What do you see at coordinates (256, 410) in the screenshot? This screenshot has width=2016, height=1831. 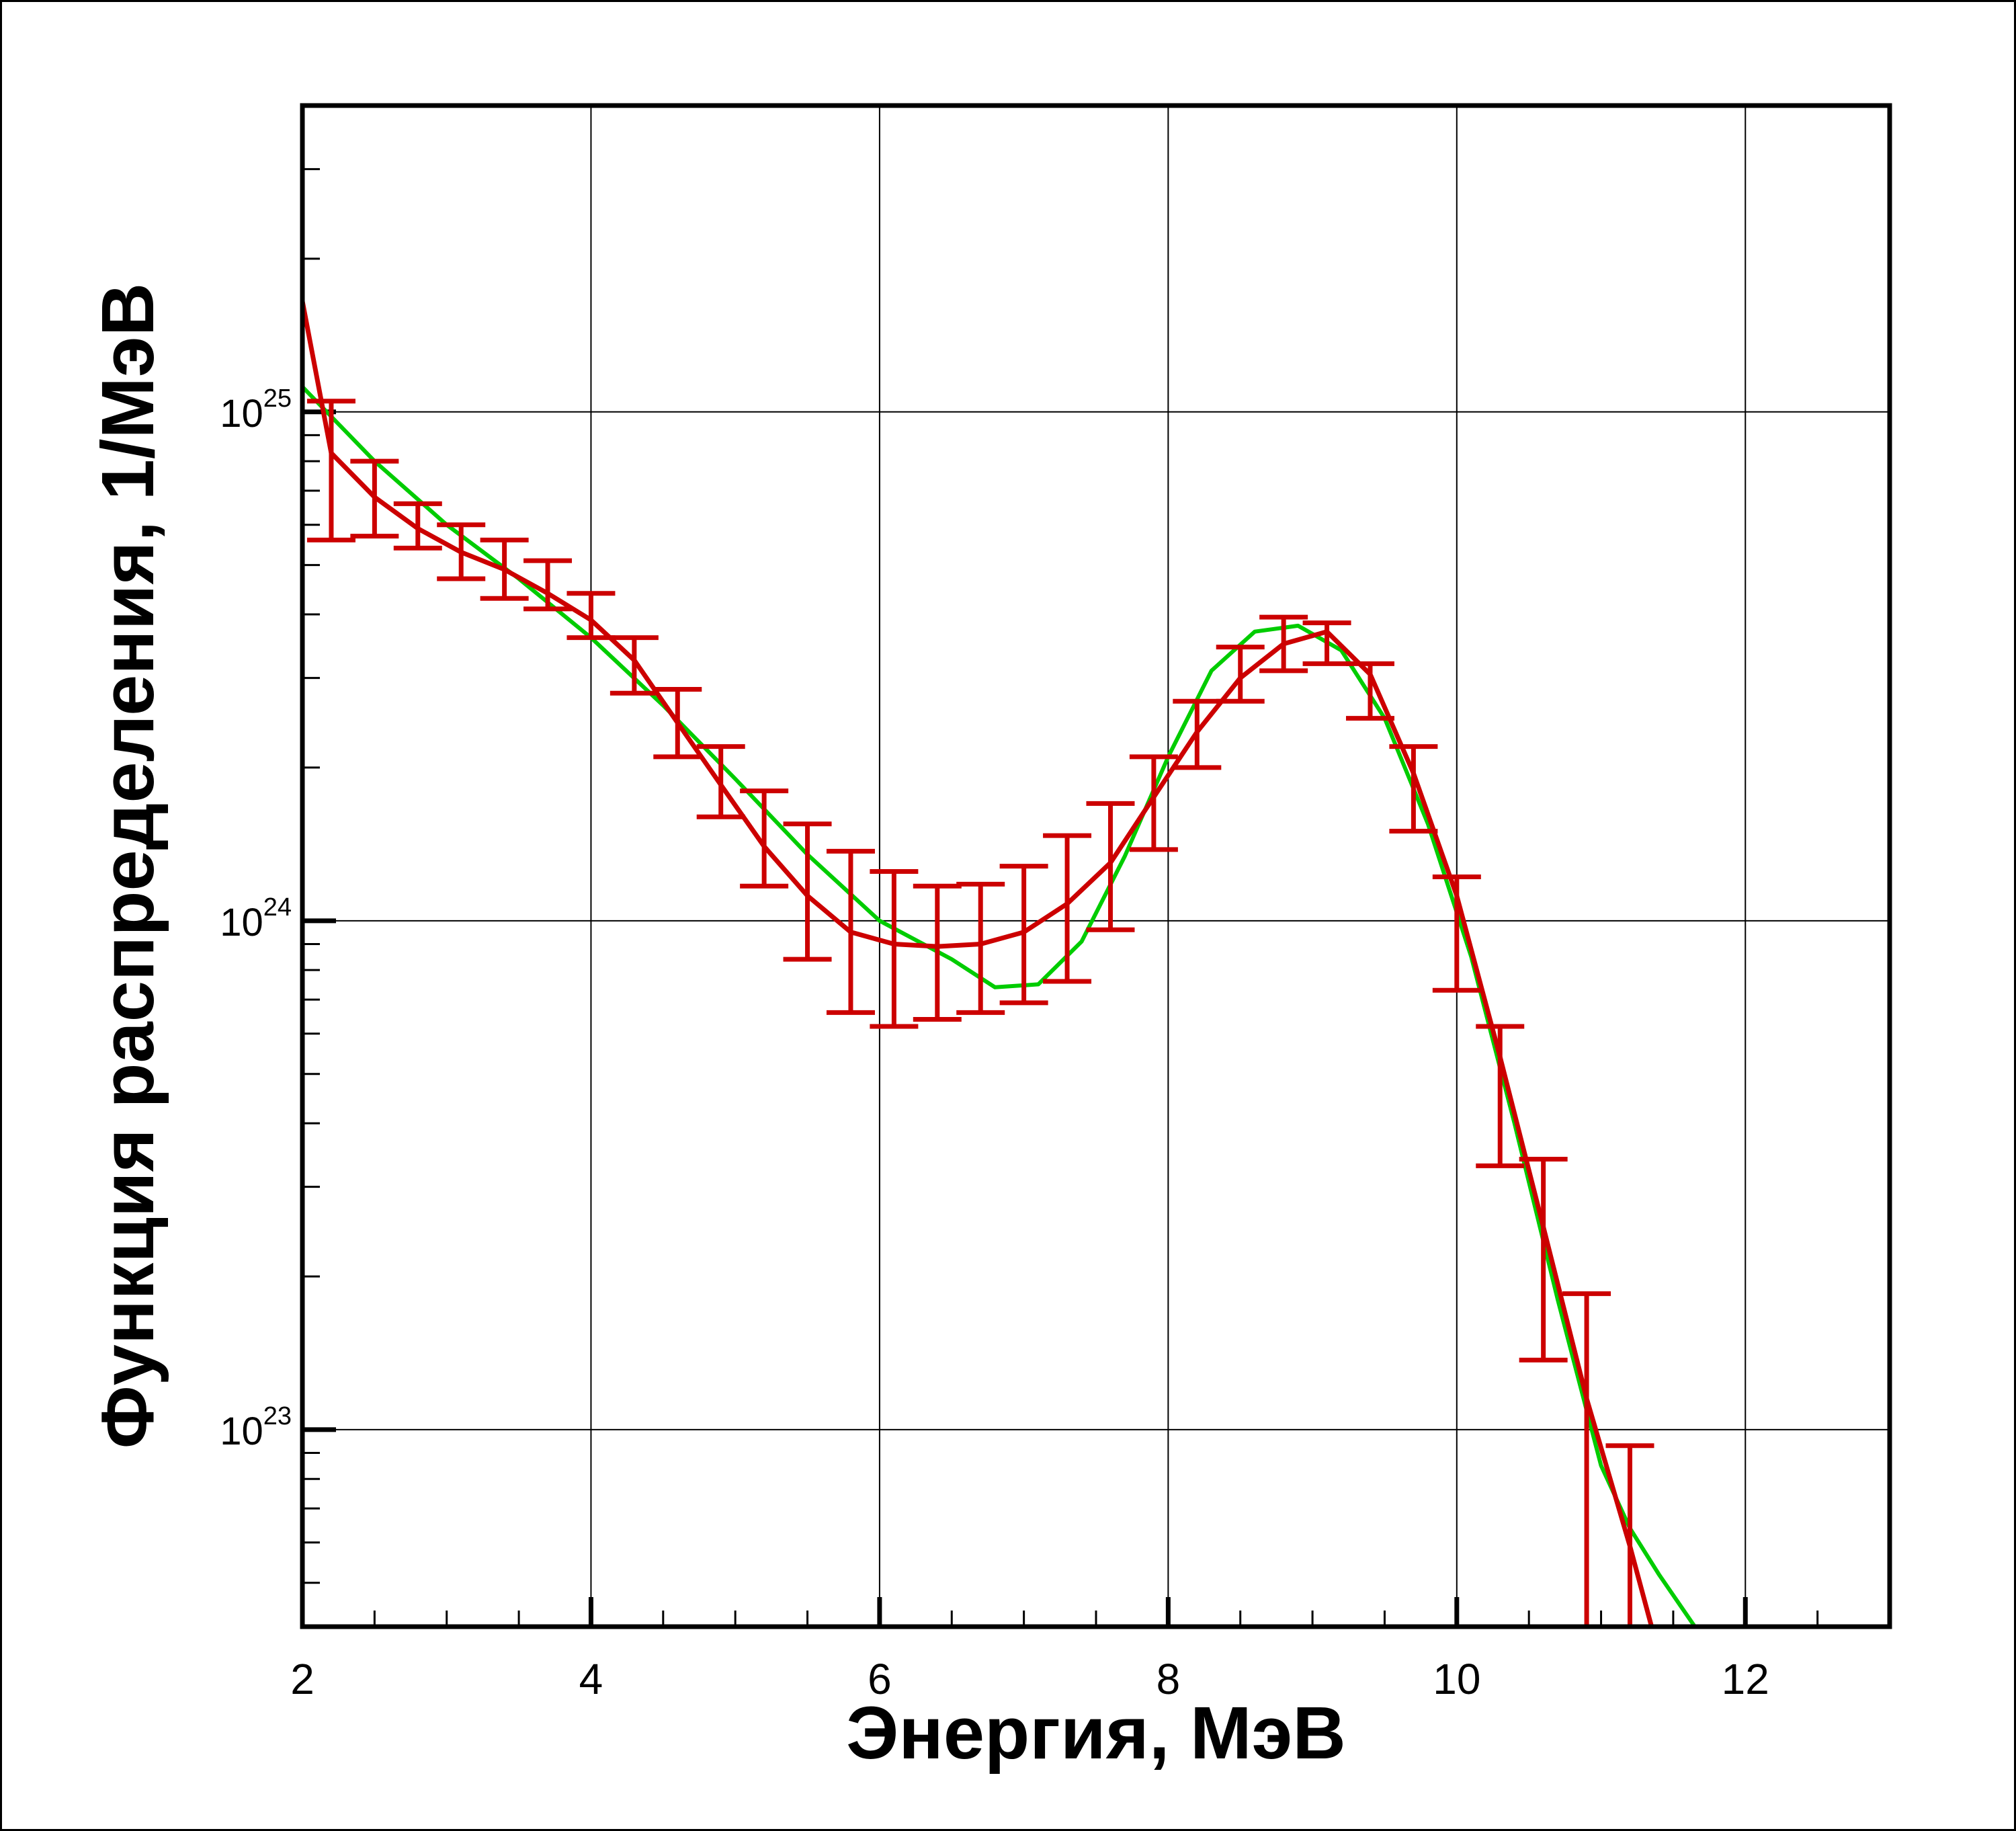 I see `y-tick-label: 1025` at bounding box center [256, 410].